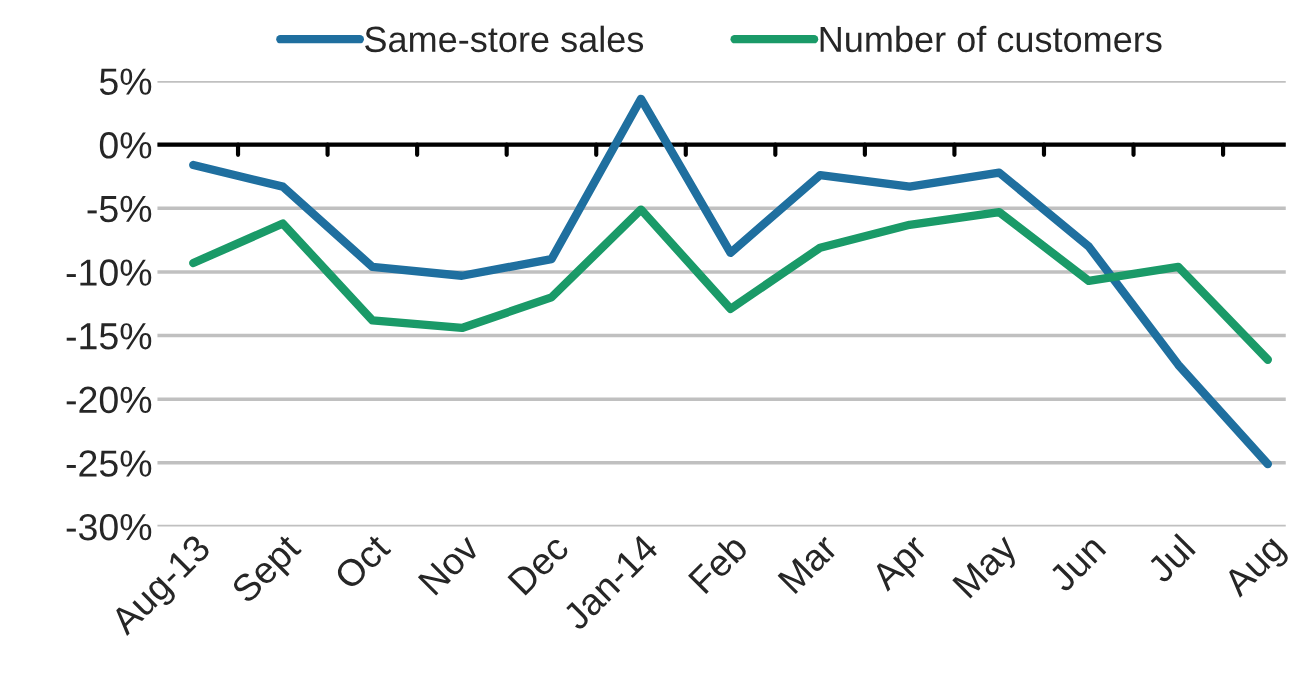  Describe the element at coordinates (125, 145) in the screenshot. I see `y-tick-label: 0%` at that location.